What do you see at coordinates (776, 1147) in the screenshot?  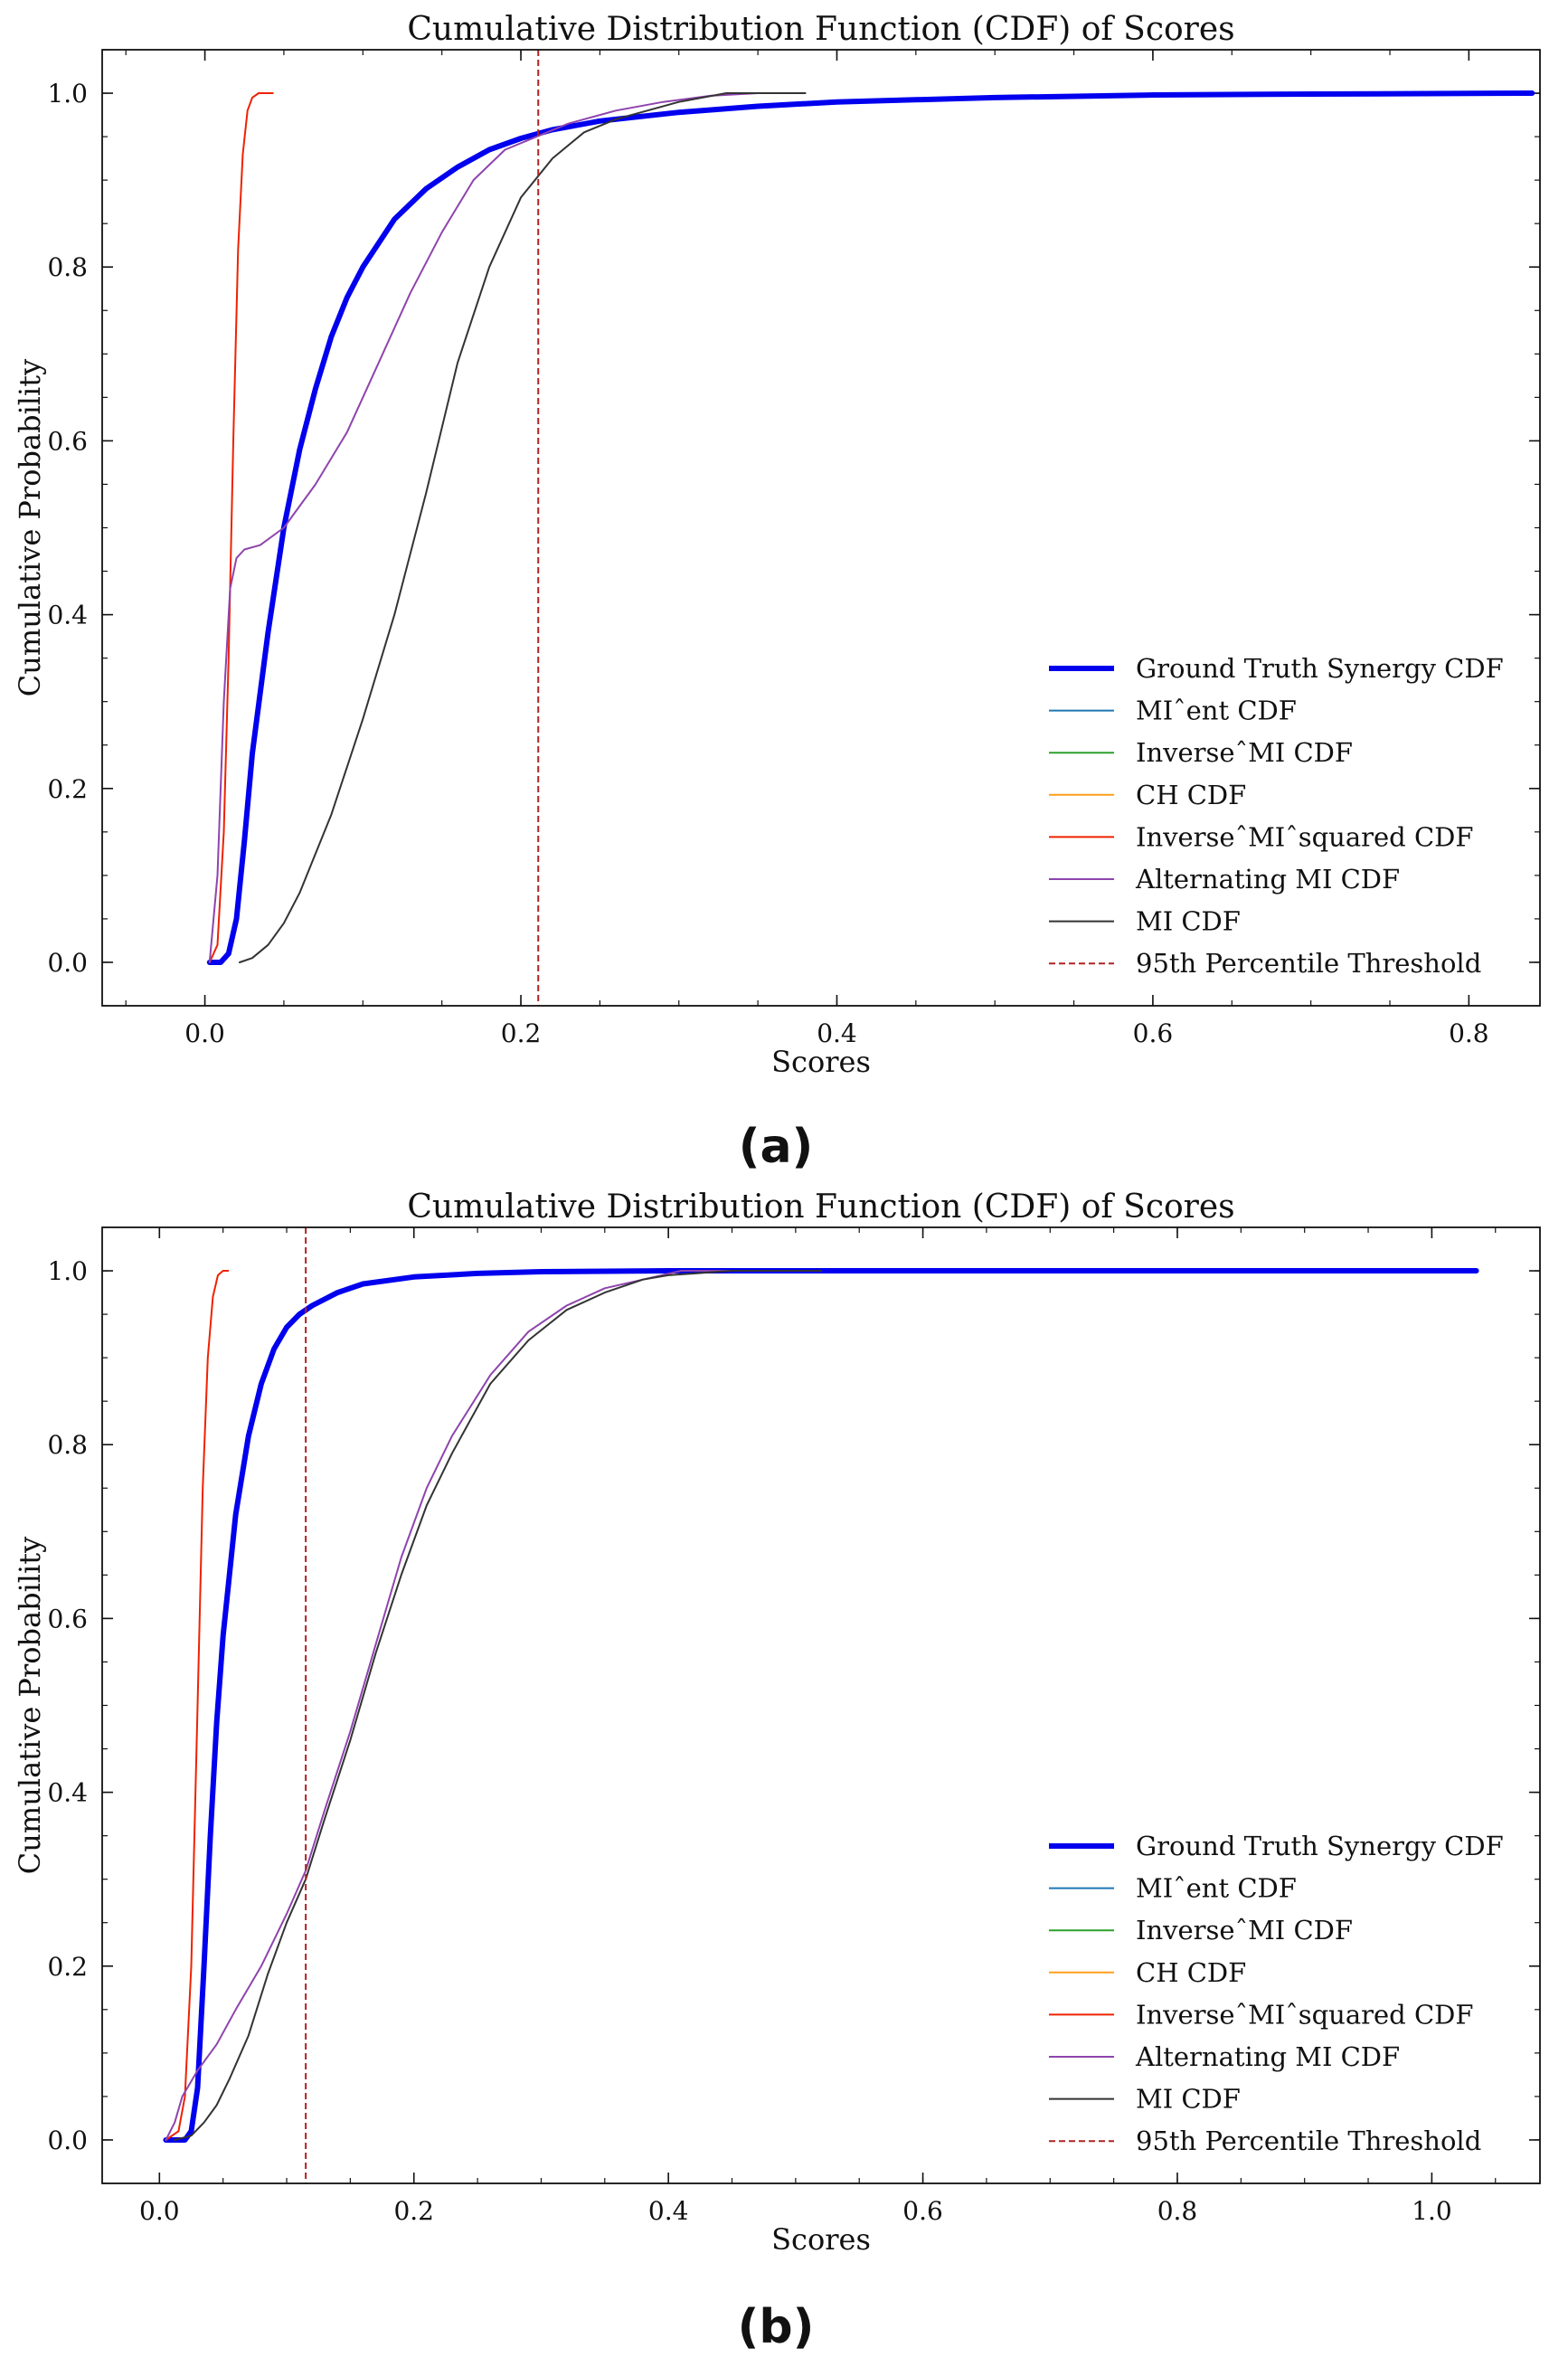 I see `panel-label: (a)` at bounding box center [776, 1147].